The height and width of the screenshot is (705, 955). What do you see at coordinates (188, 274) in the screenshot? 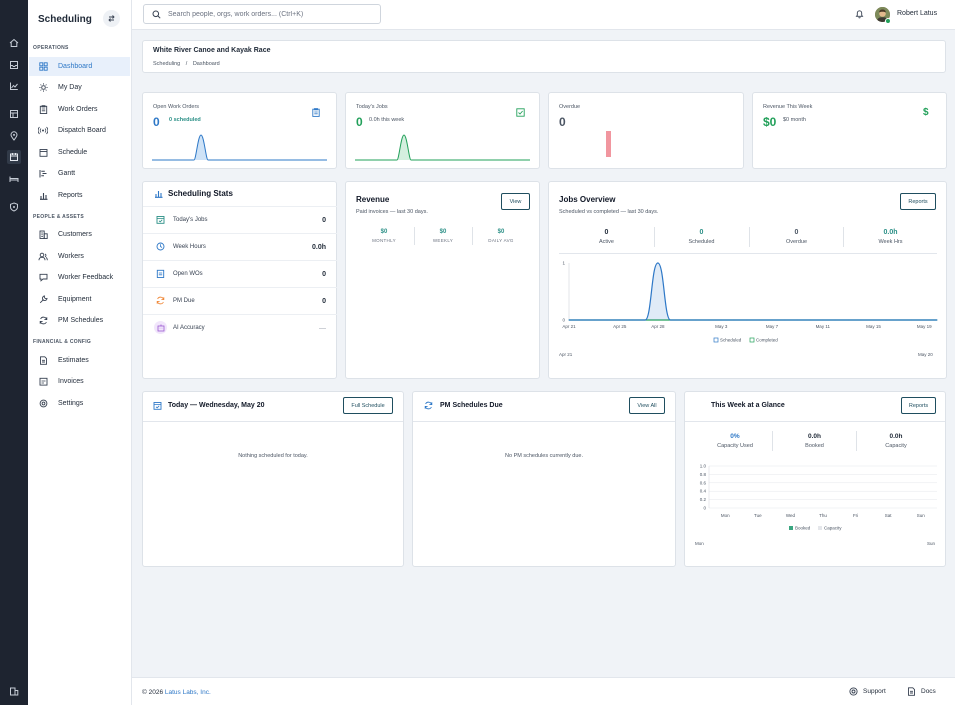
I see `stat-label: Open WOs` at bounding box center [188, 274].